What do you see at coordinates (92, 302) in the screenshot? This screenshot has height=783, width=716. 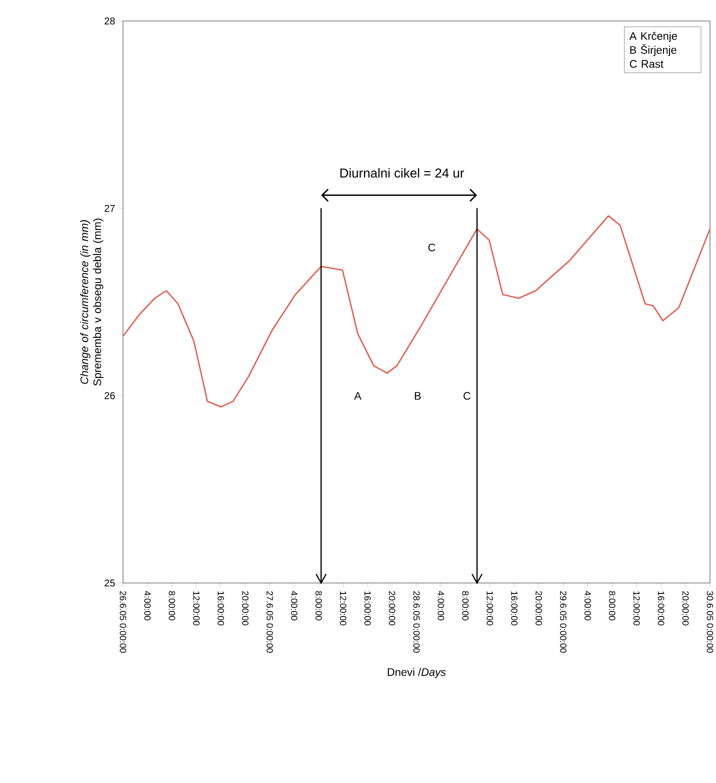 I see `y-axis-title: Change of circumference (in mm) Sprememba v obsegu debla (mm)` at bounding box center [92, 302].